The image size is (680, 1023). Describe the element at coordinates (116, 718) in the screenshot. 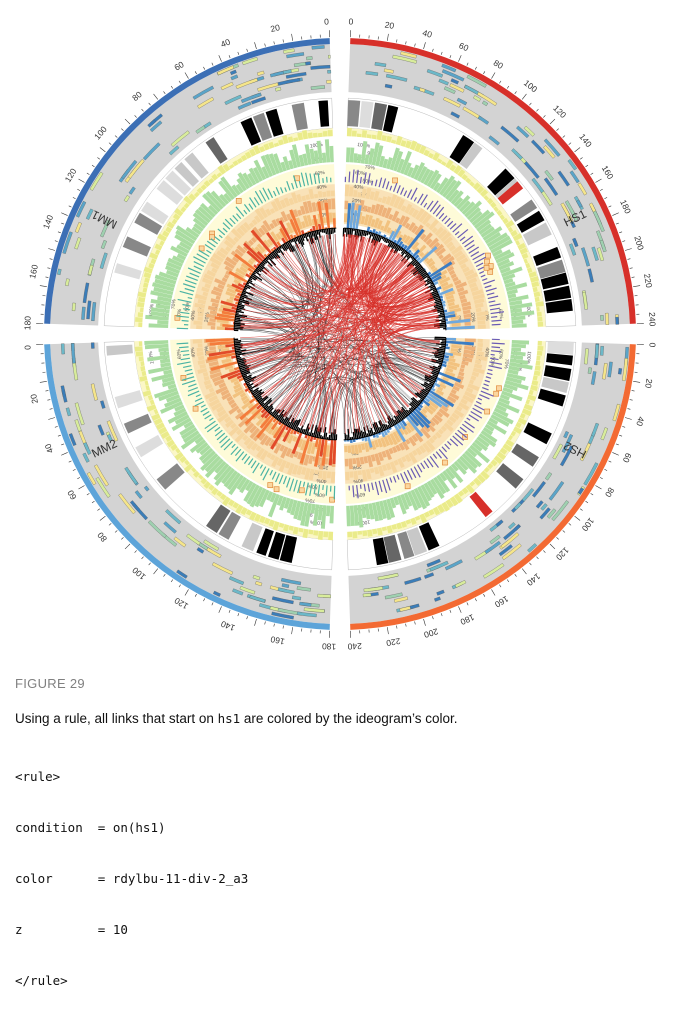

I see `description-text-before: Using a rule, all links that start on` at that location.